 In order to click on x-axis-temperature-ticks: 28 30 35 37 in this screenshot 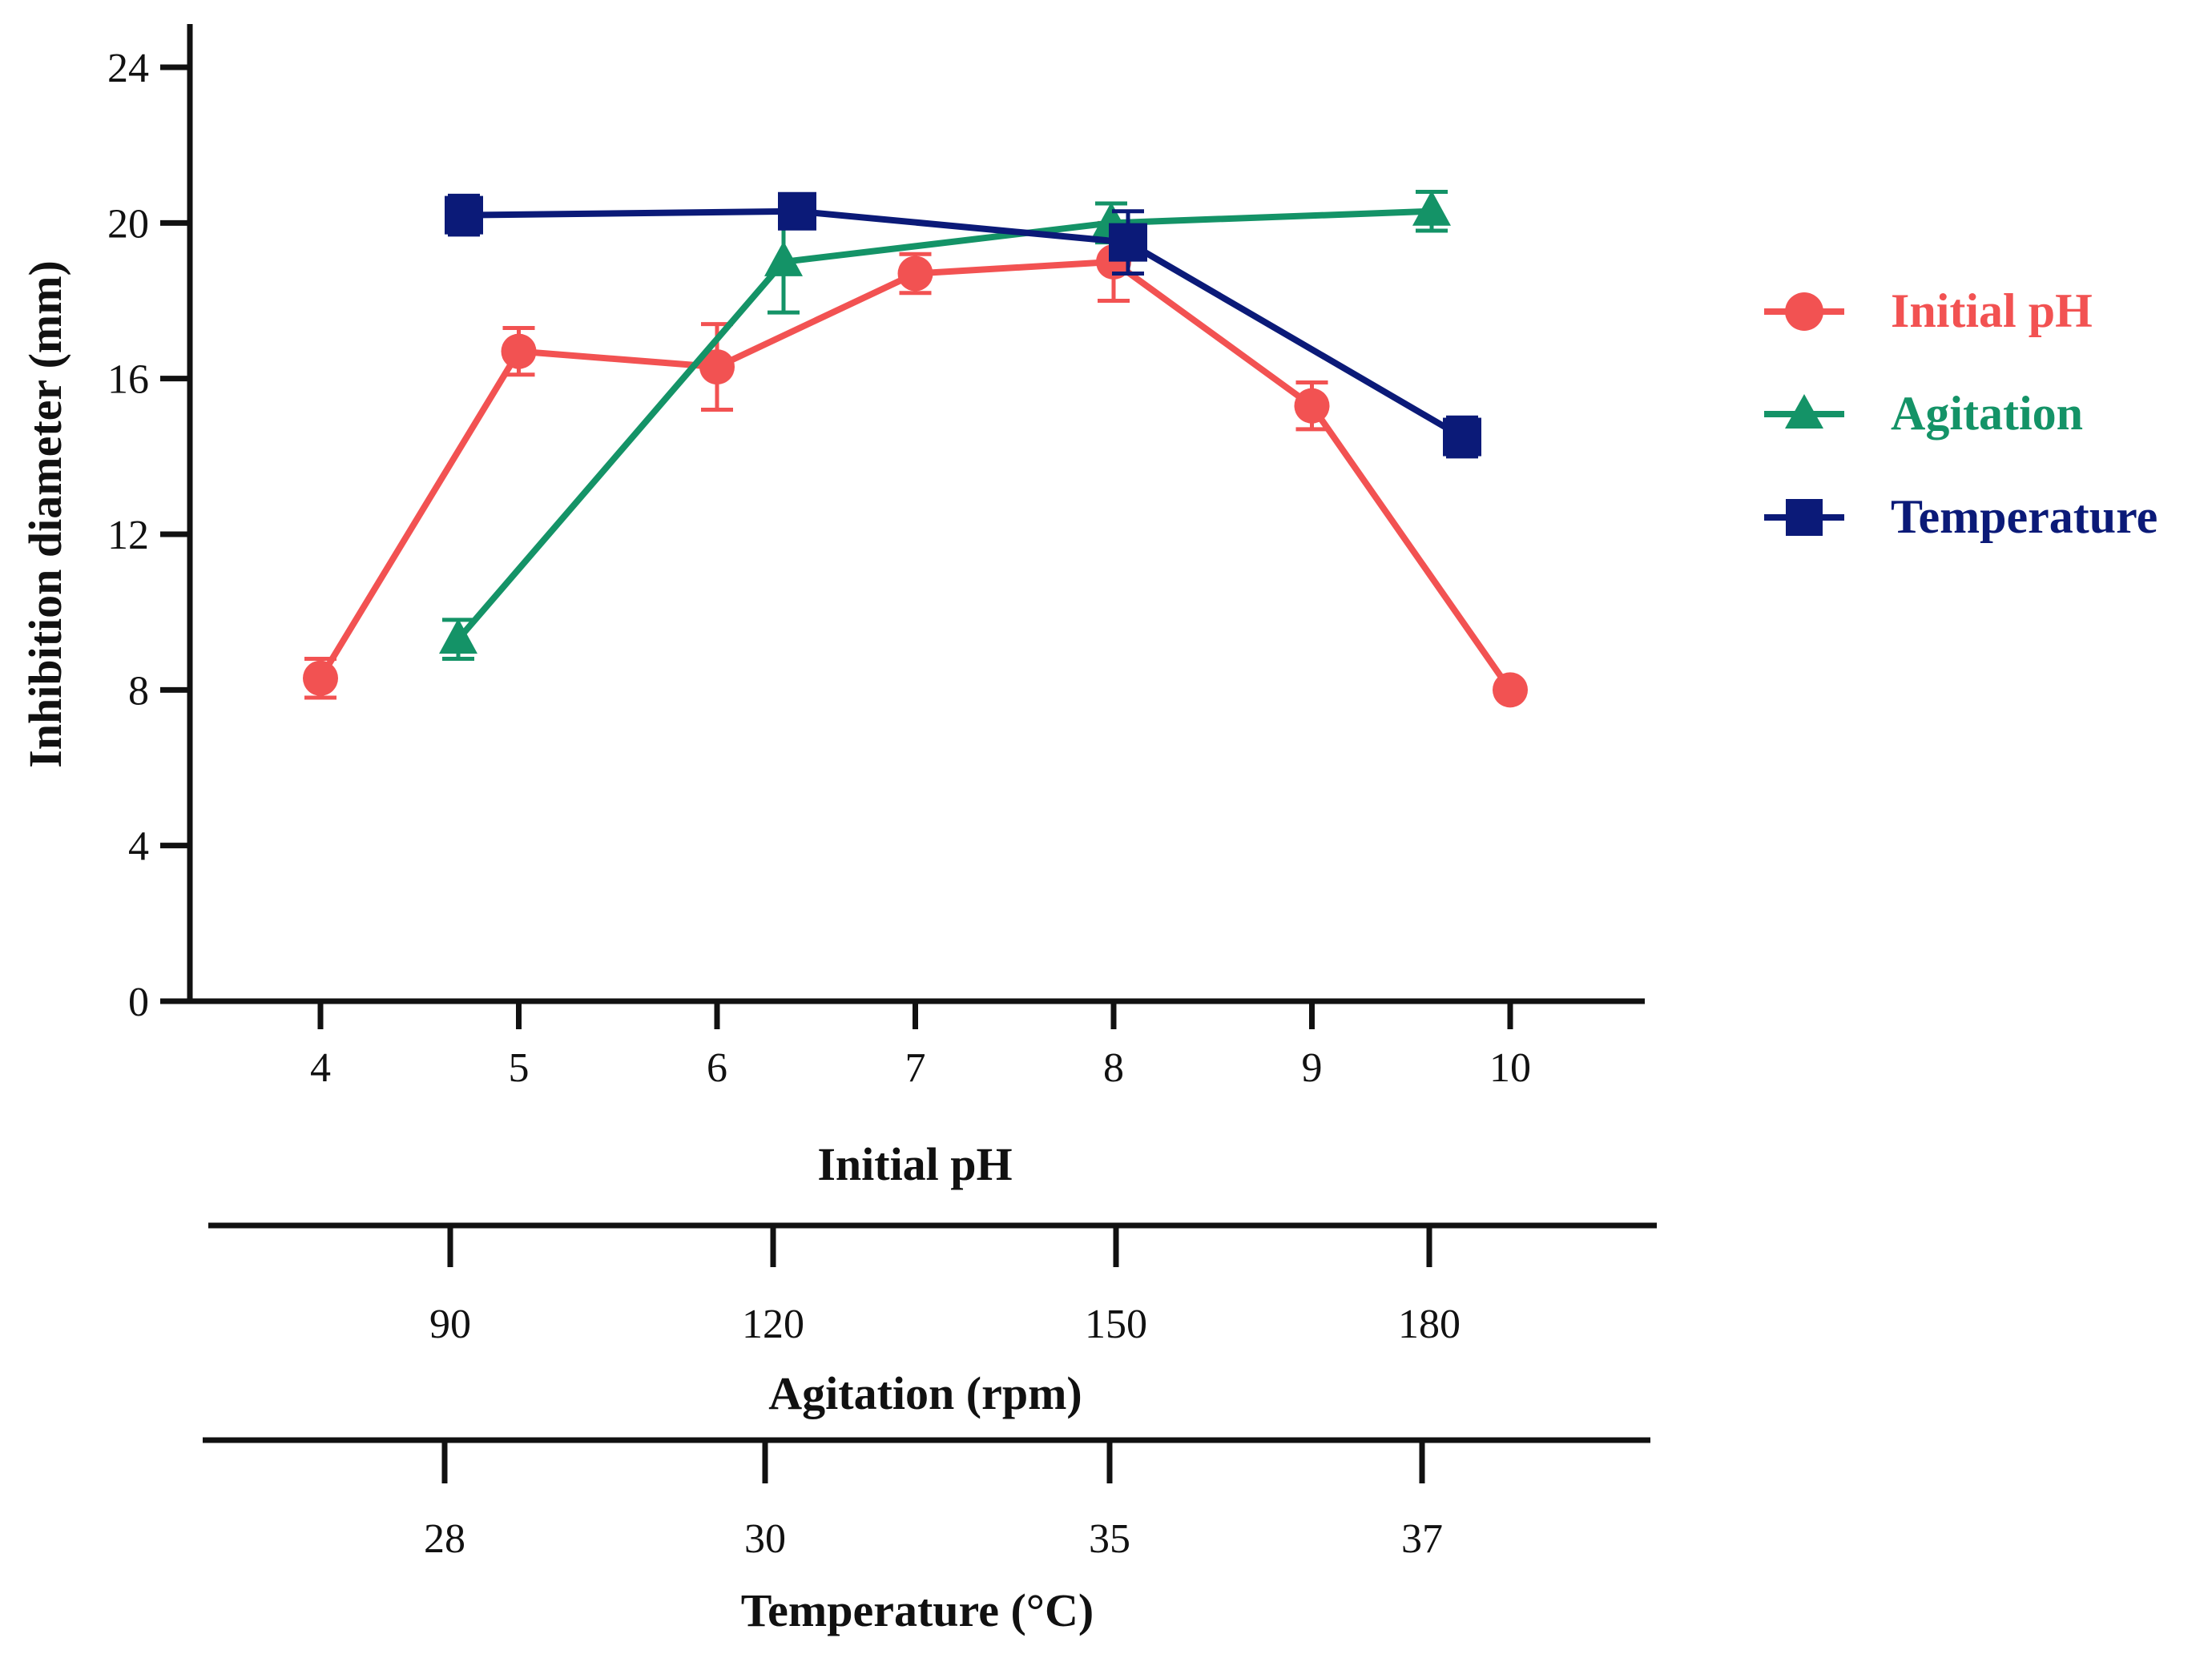, I will do `click(933, 1501)`.